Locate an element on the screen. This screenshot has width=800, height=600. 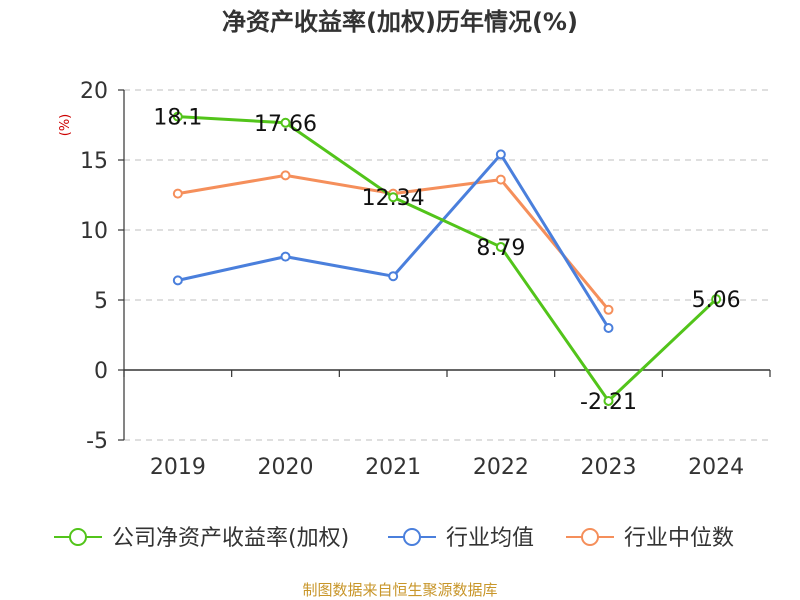
y-tick-label: -5 is located at coordinates (97, 441).